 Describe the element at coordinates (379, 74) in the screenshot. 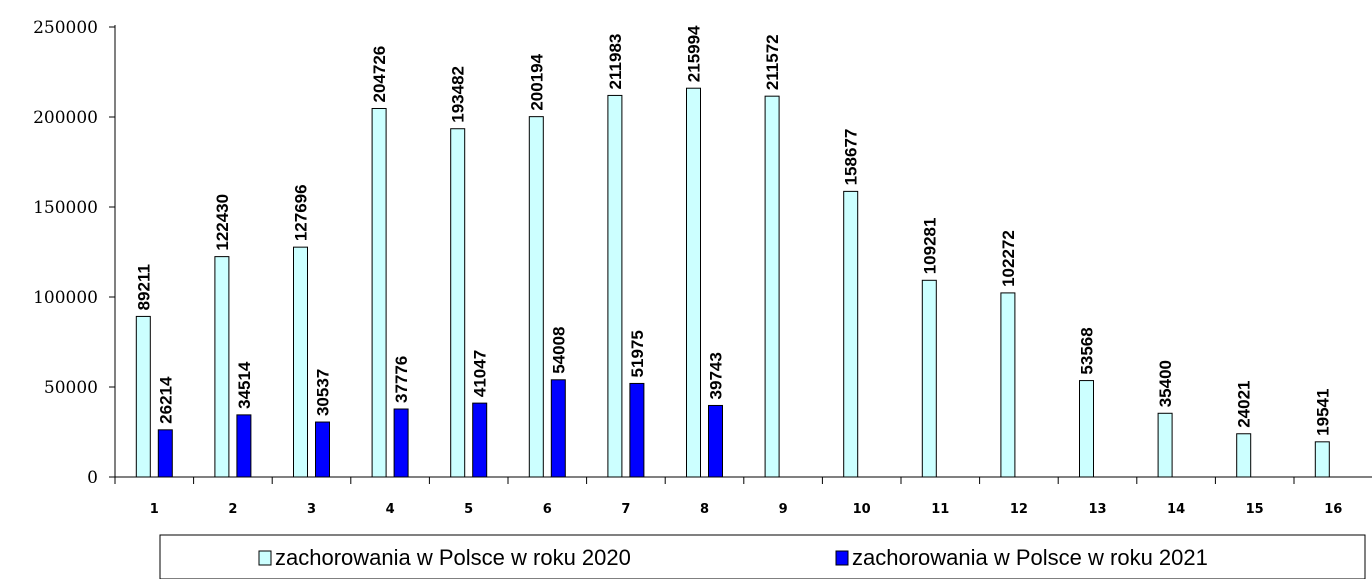

I see `data-label-2020: 204726` at that location.